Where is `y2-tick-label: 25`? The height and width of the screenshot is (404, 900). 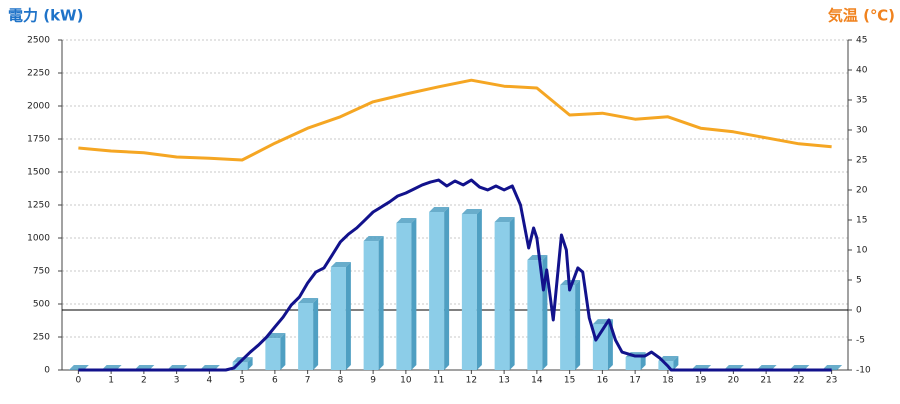 y2-tick-label: 25 is located at coordinates (861, 161).